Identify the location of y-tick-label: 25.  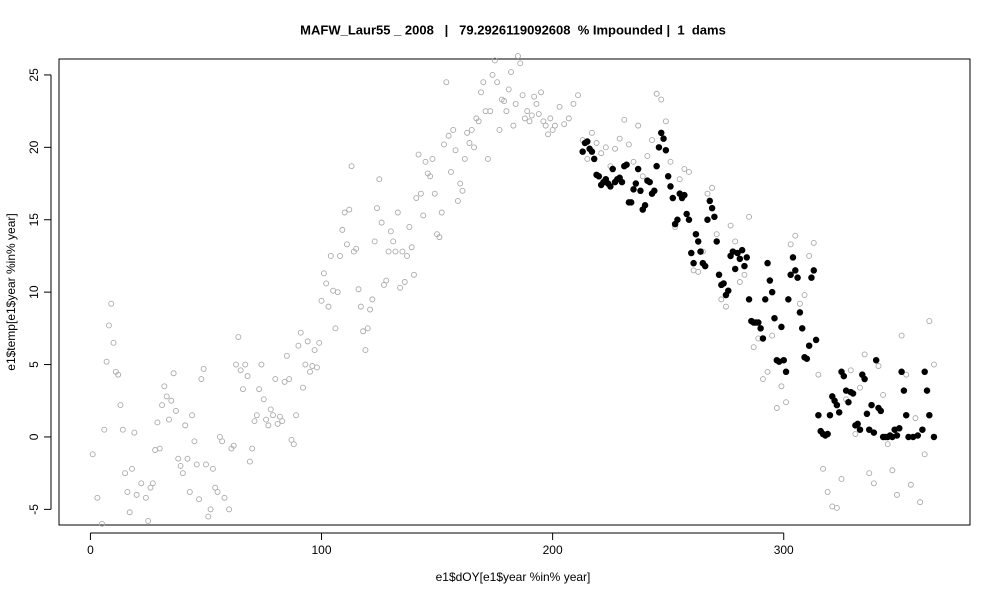
(34, 75).